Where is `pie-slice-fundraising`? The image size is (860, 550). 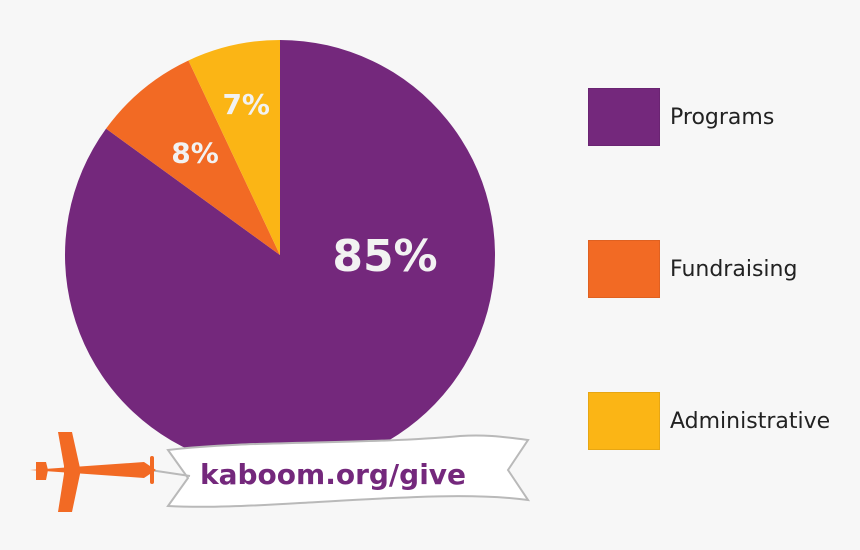
pie-slice-fundraising is located at coordinates (193, 157).